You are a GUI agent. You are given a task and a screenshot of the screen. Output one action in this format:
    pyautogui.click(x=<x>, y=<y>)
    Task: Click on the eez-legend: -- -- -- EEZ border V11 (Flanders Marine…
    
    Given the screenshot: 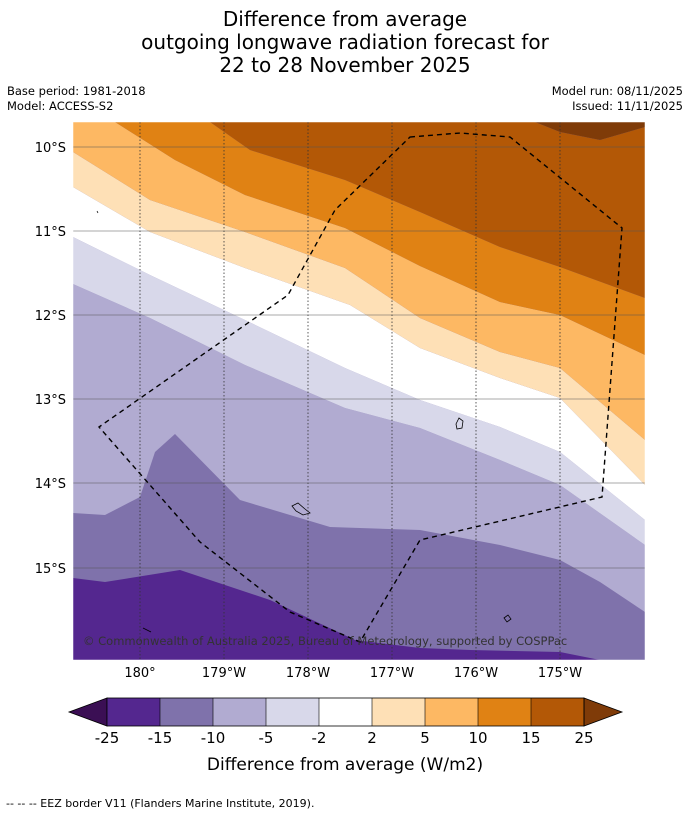 What is the action you would take?
    pyautogui.click(x=160, y=803)
    